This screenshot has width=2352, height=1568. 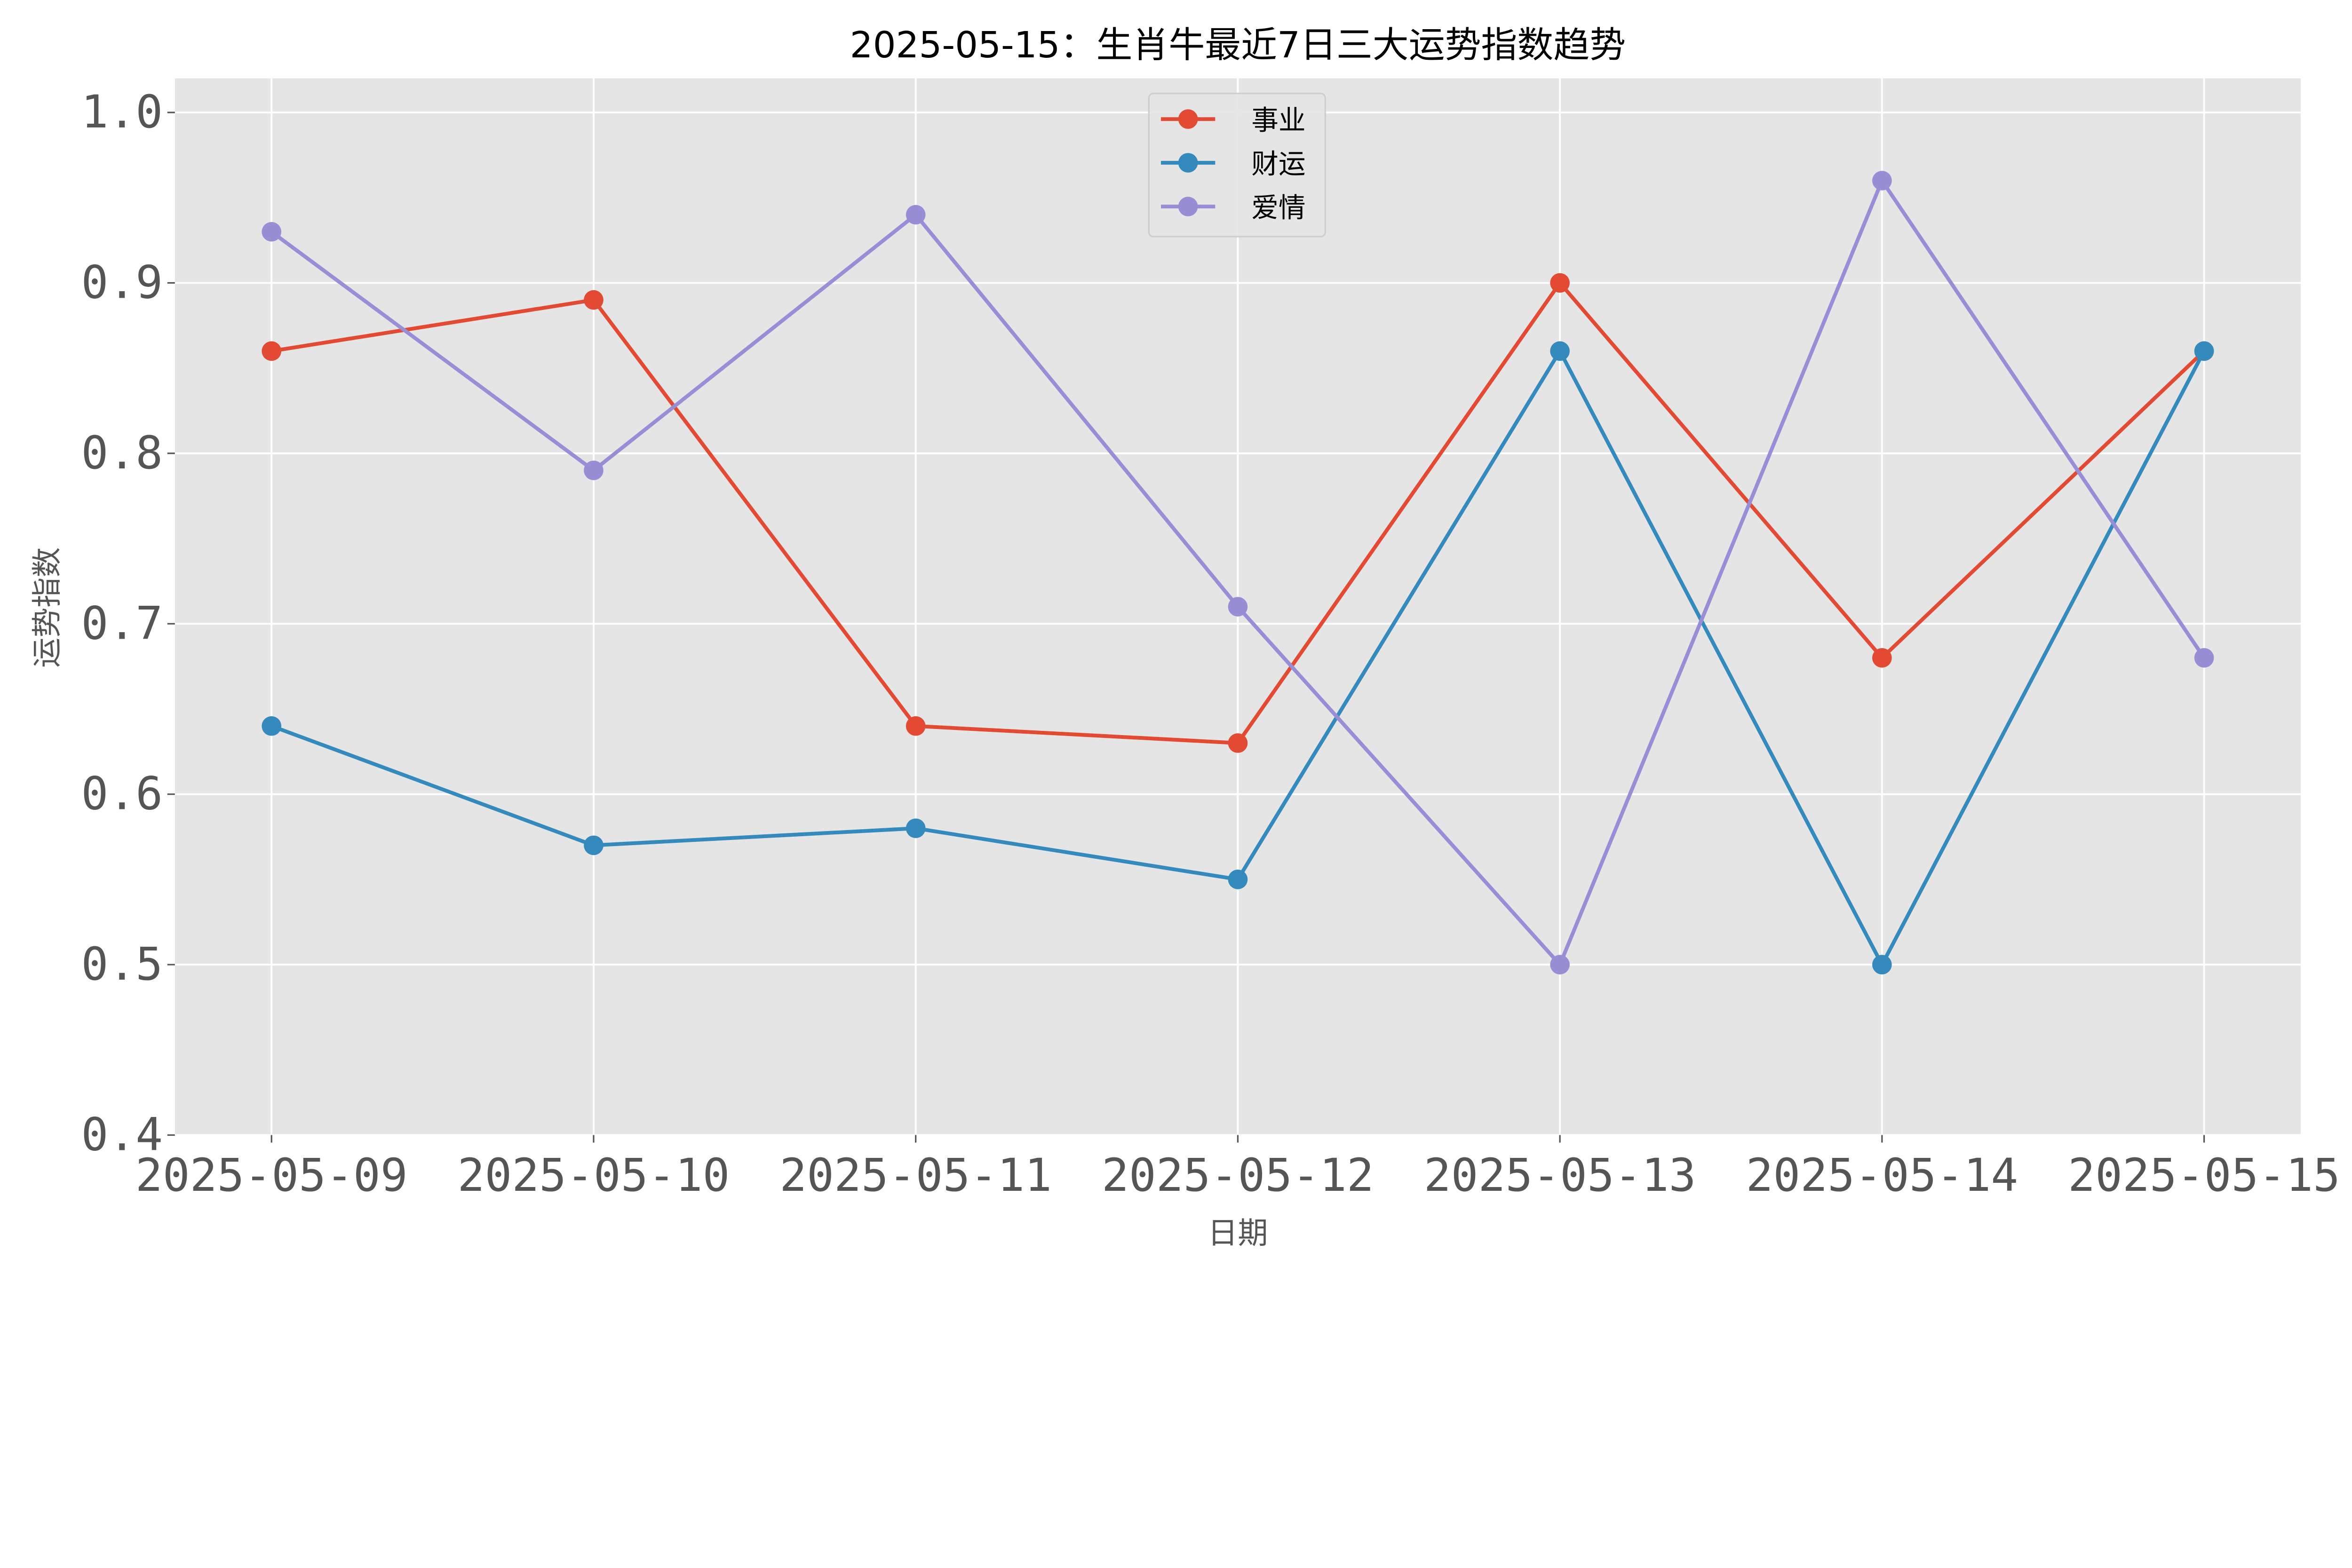 I want to click on x-axis-label: 日期, so click(x=1238, y=1233).